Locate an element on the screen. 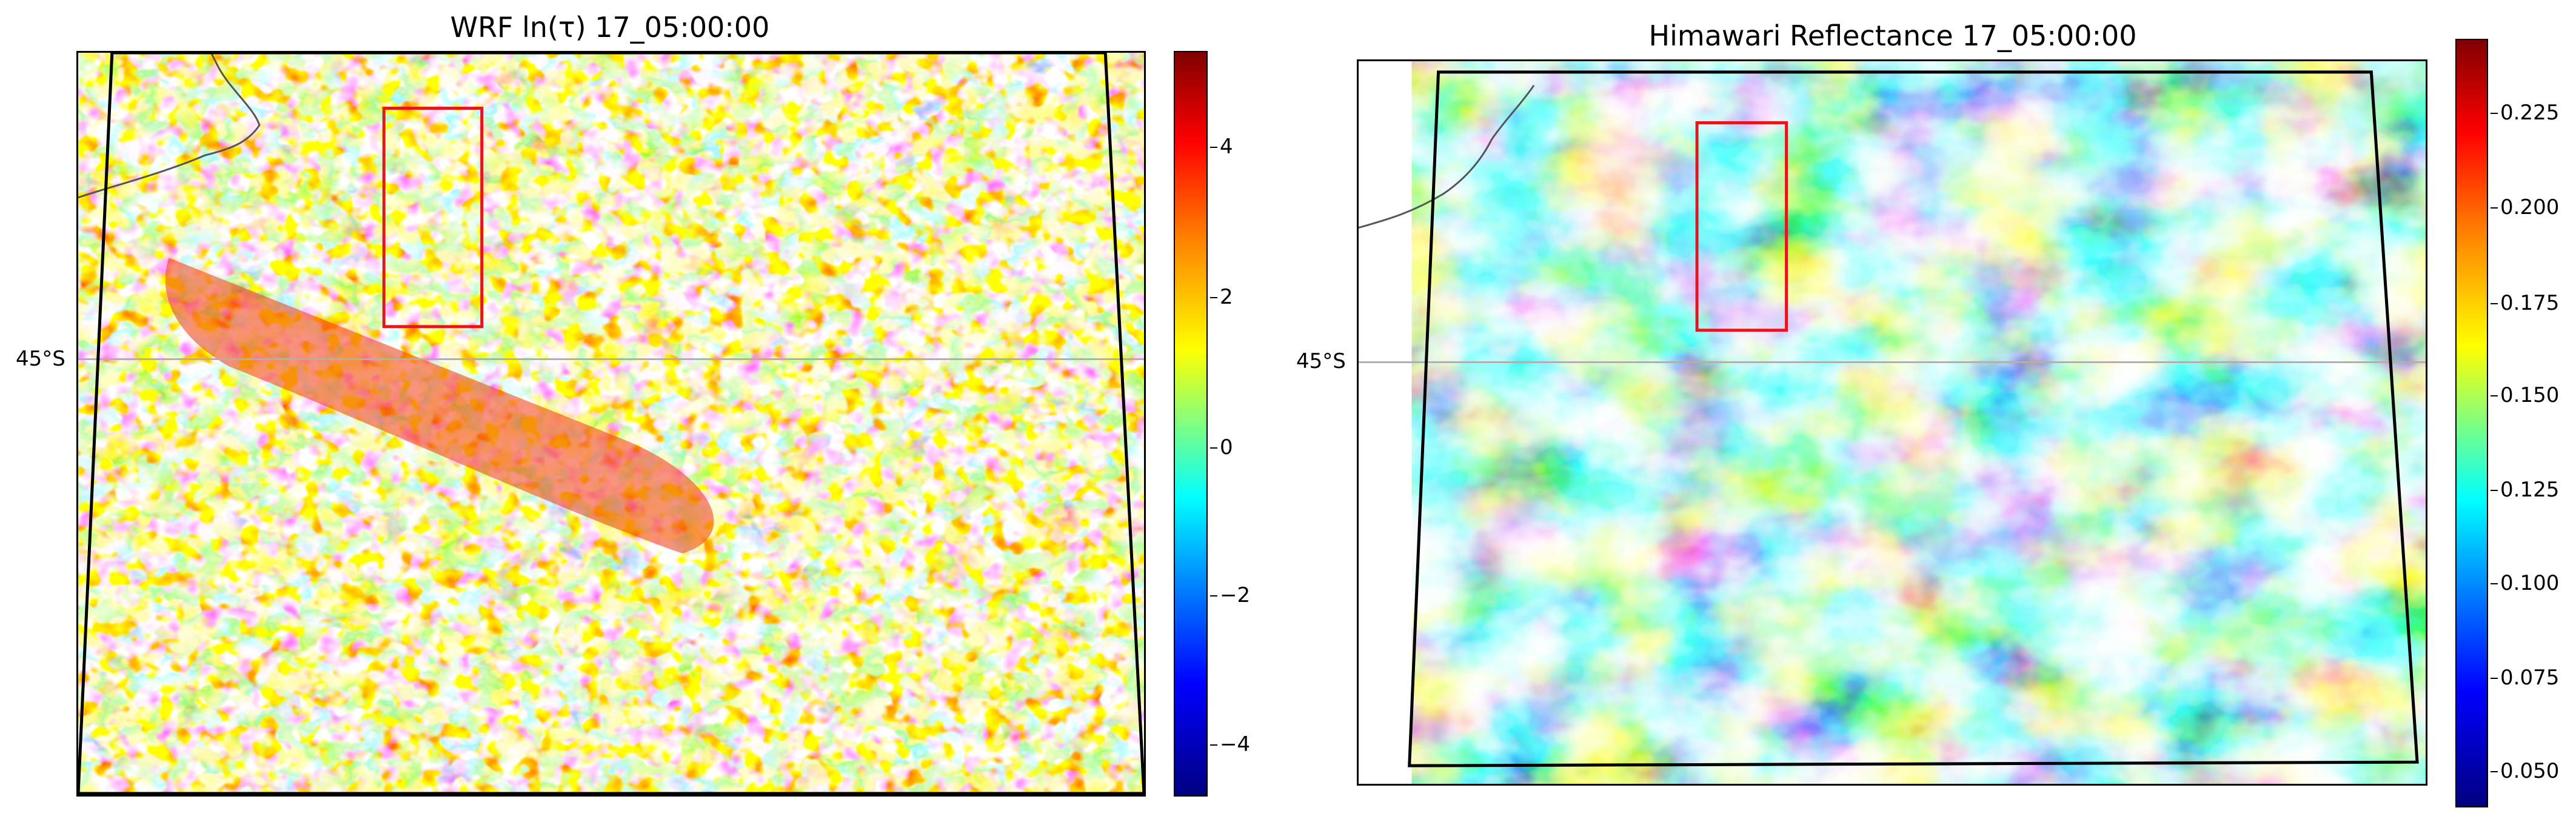 This screenshot has height=822, width=2576. right-colorbar-tick: 0.125 is located at coordinates (2525, 490).